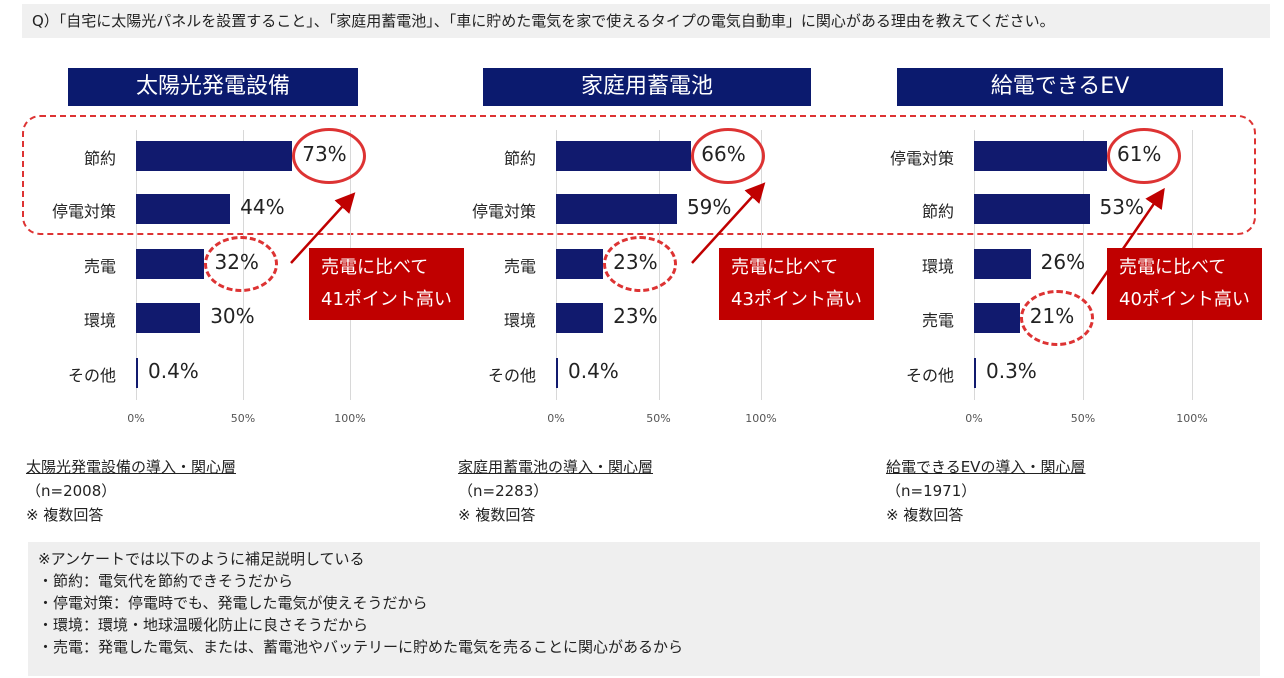 The image size is (1284, 678). I want to click on value-label: 30%, so click(232, 316).